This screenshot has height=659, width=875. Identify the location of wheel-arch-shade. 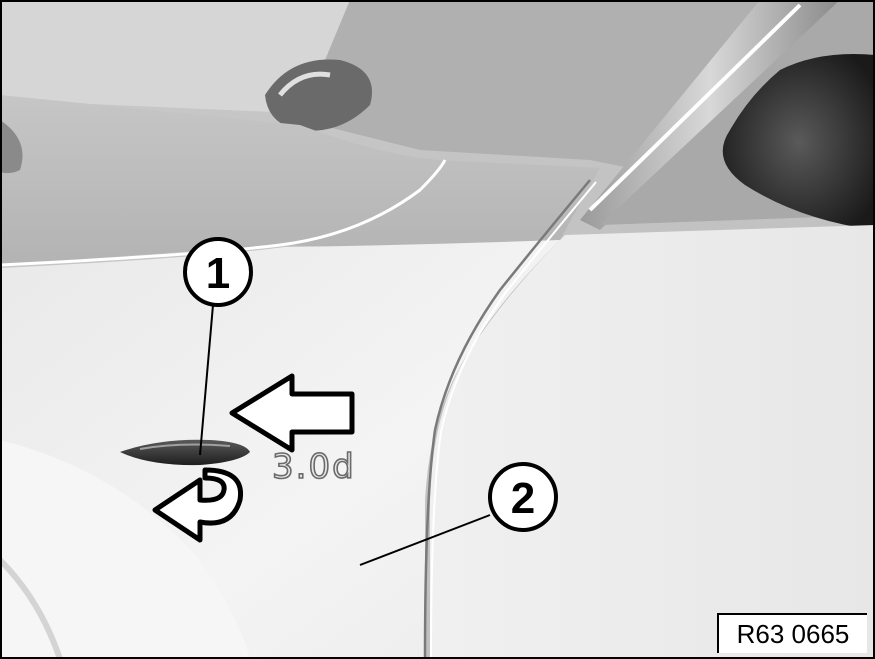
(125, 549).